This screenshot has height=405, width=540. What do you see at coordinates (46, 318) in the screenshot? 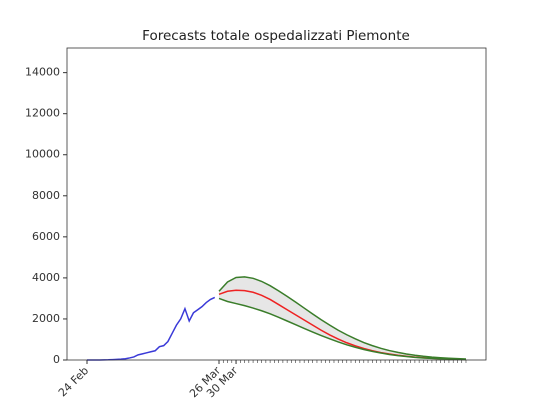
I see `y-tick-label: 2000` at bounding box center [46, 318].